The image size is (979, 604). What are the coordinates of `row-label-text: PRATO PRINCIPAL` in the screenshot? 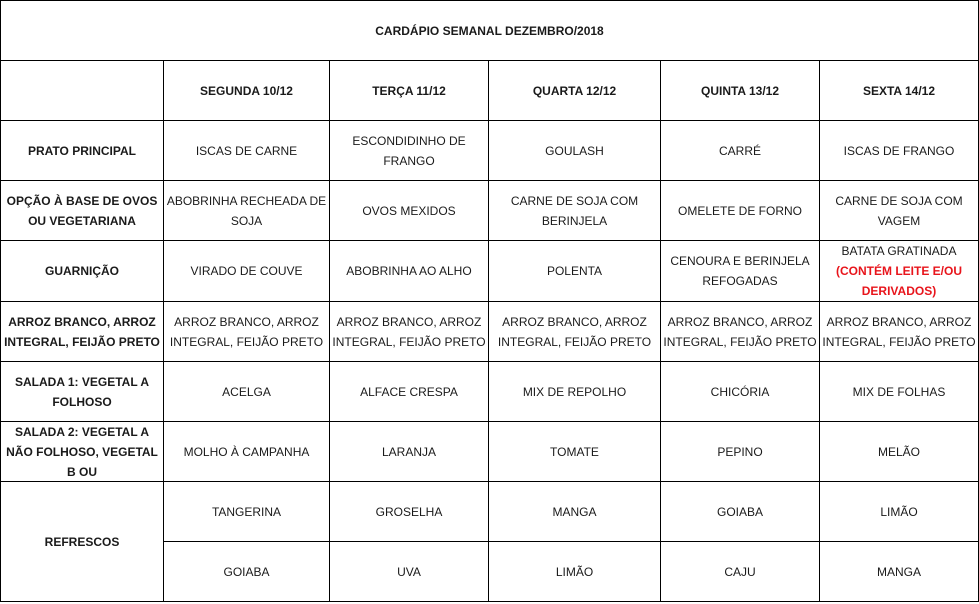 It's located at (81, 150).